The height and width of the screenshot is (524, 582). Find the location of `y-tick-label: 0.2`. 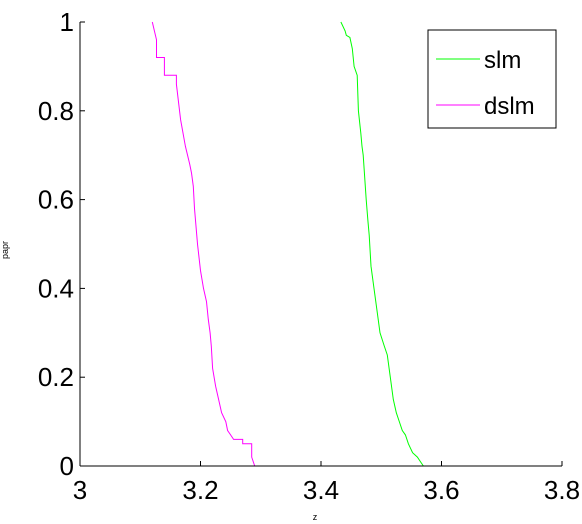

y-tick-label: 0.2 is located at coordinates (56, 377).